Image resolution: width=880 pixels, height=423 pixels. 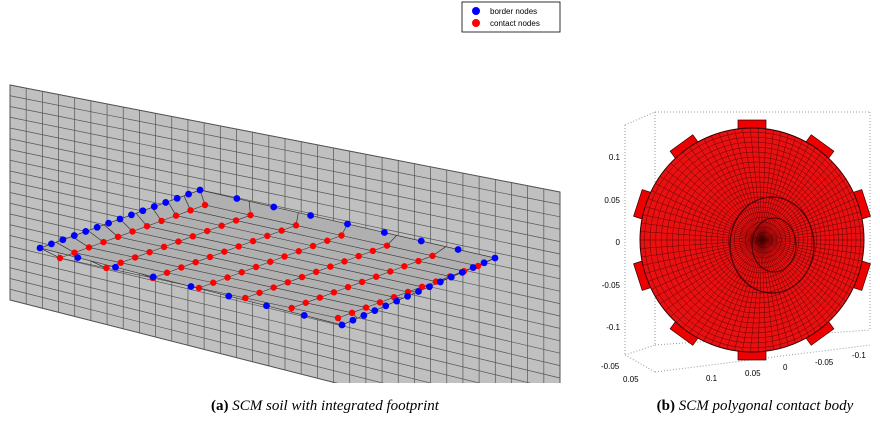 I want to click on caption-text: SCM polygonal contact body, so click(x=766, y=406).